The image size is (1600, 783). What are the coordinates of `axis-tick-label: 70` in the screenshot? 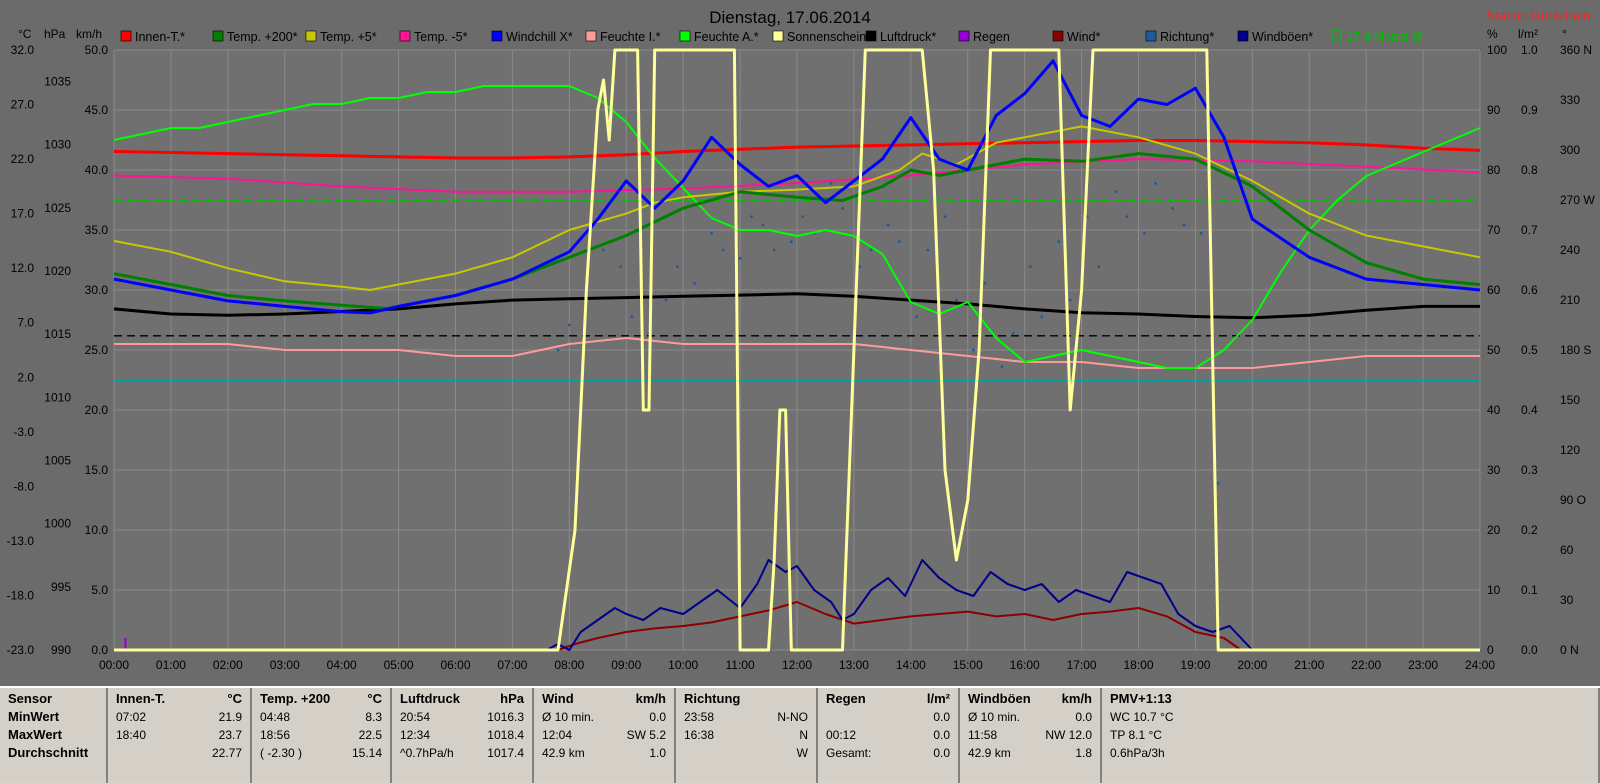 It's located at (1494, 230).